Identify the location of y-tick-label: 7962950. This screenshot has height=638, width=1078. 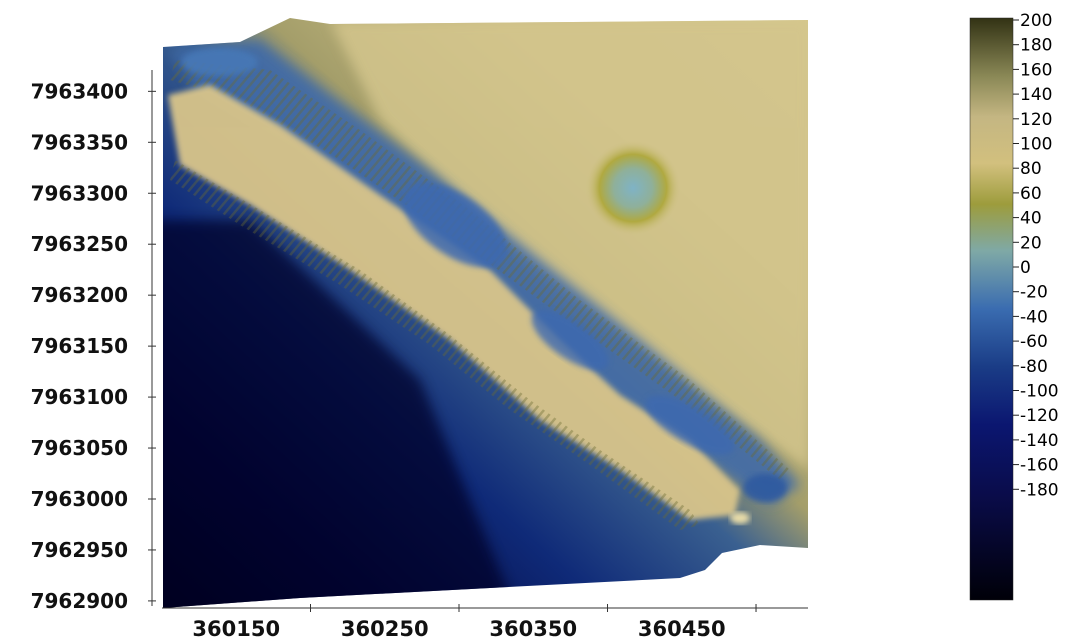
(79, 550).